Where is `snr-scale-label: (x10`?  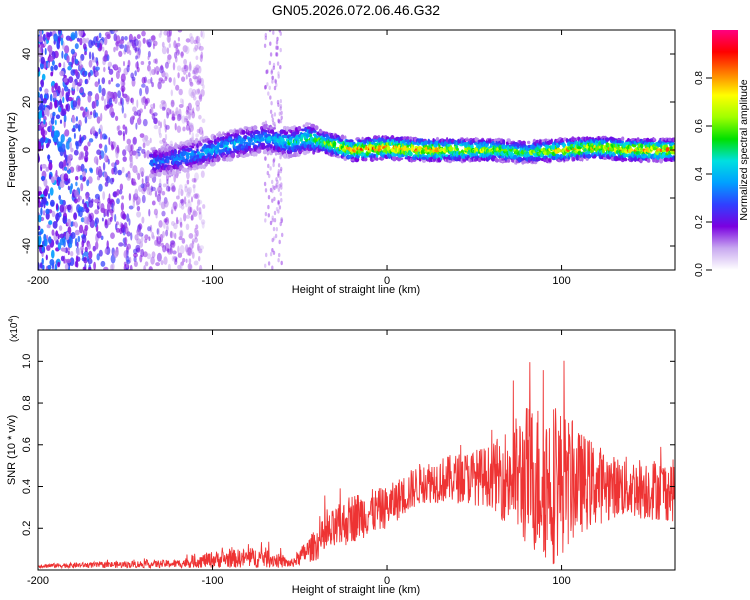
snr-scale-label: (x10 is located at coordinates (14, 332).